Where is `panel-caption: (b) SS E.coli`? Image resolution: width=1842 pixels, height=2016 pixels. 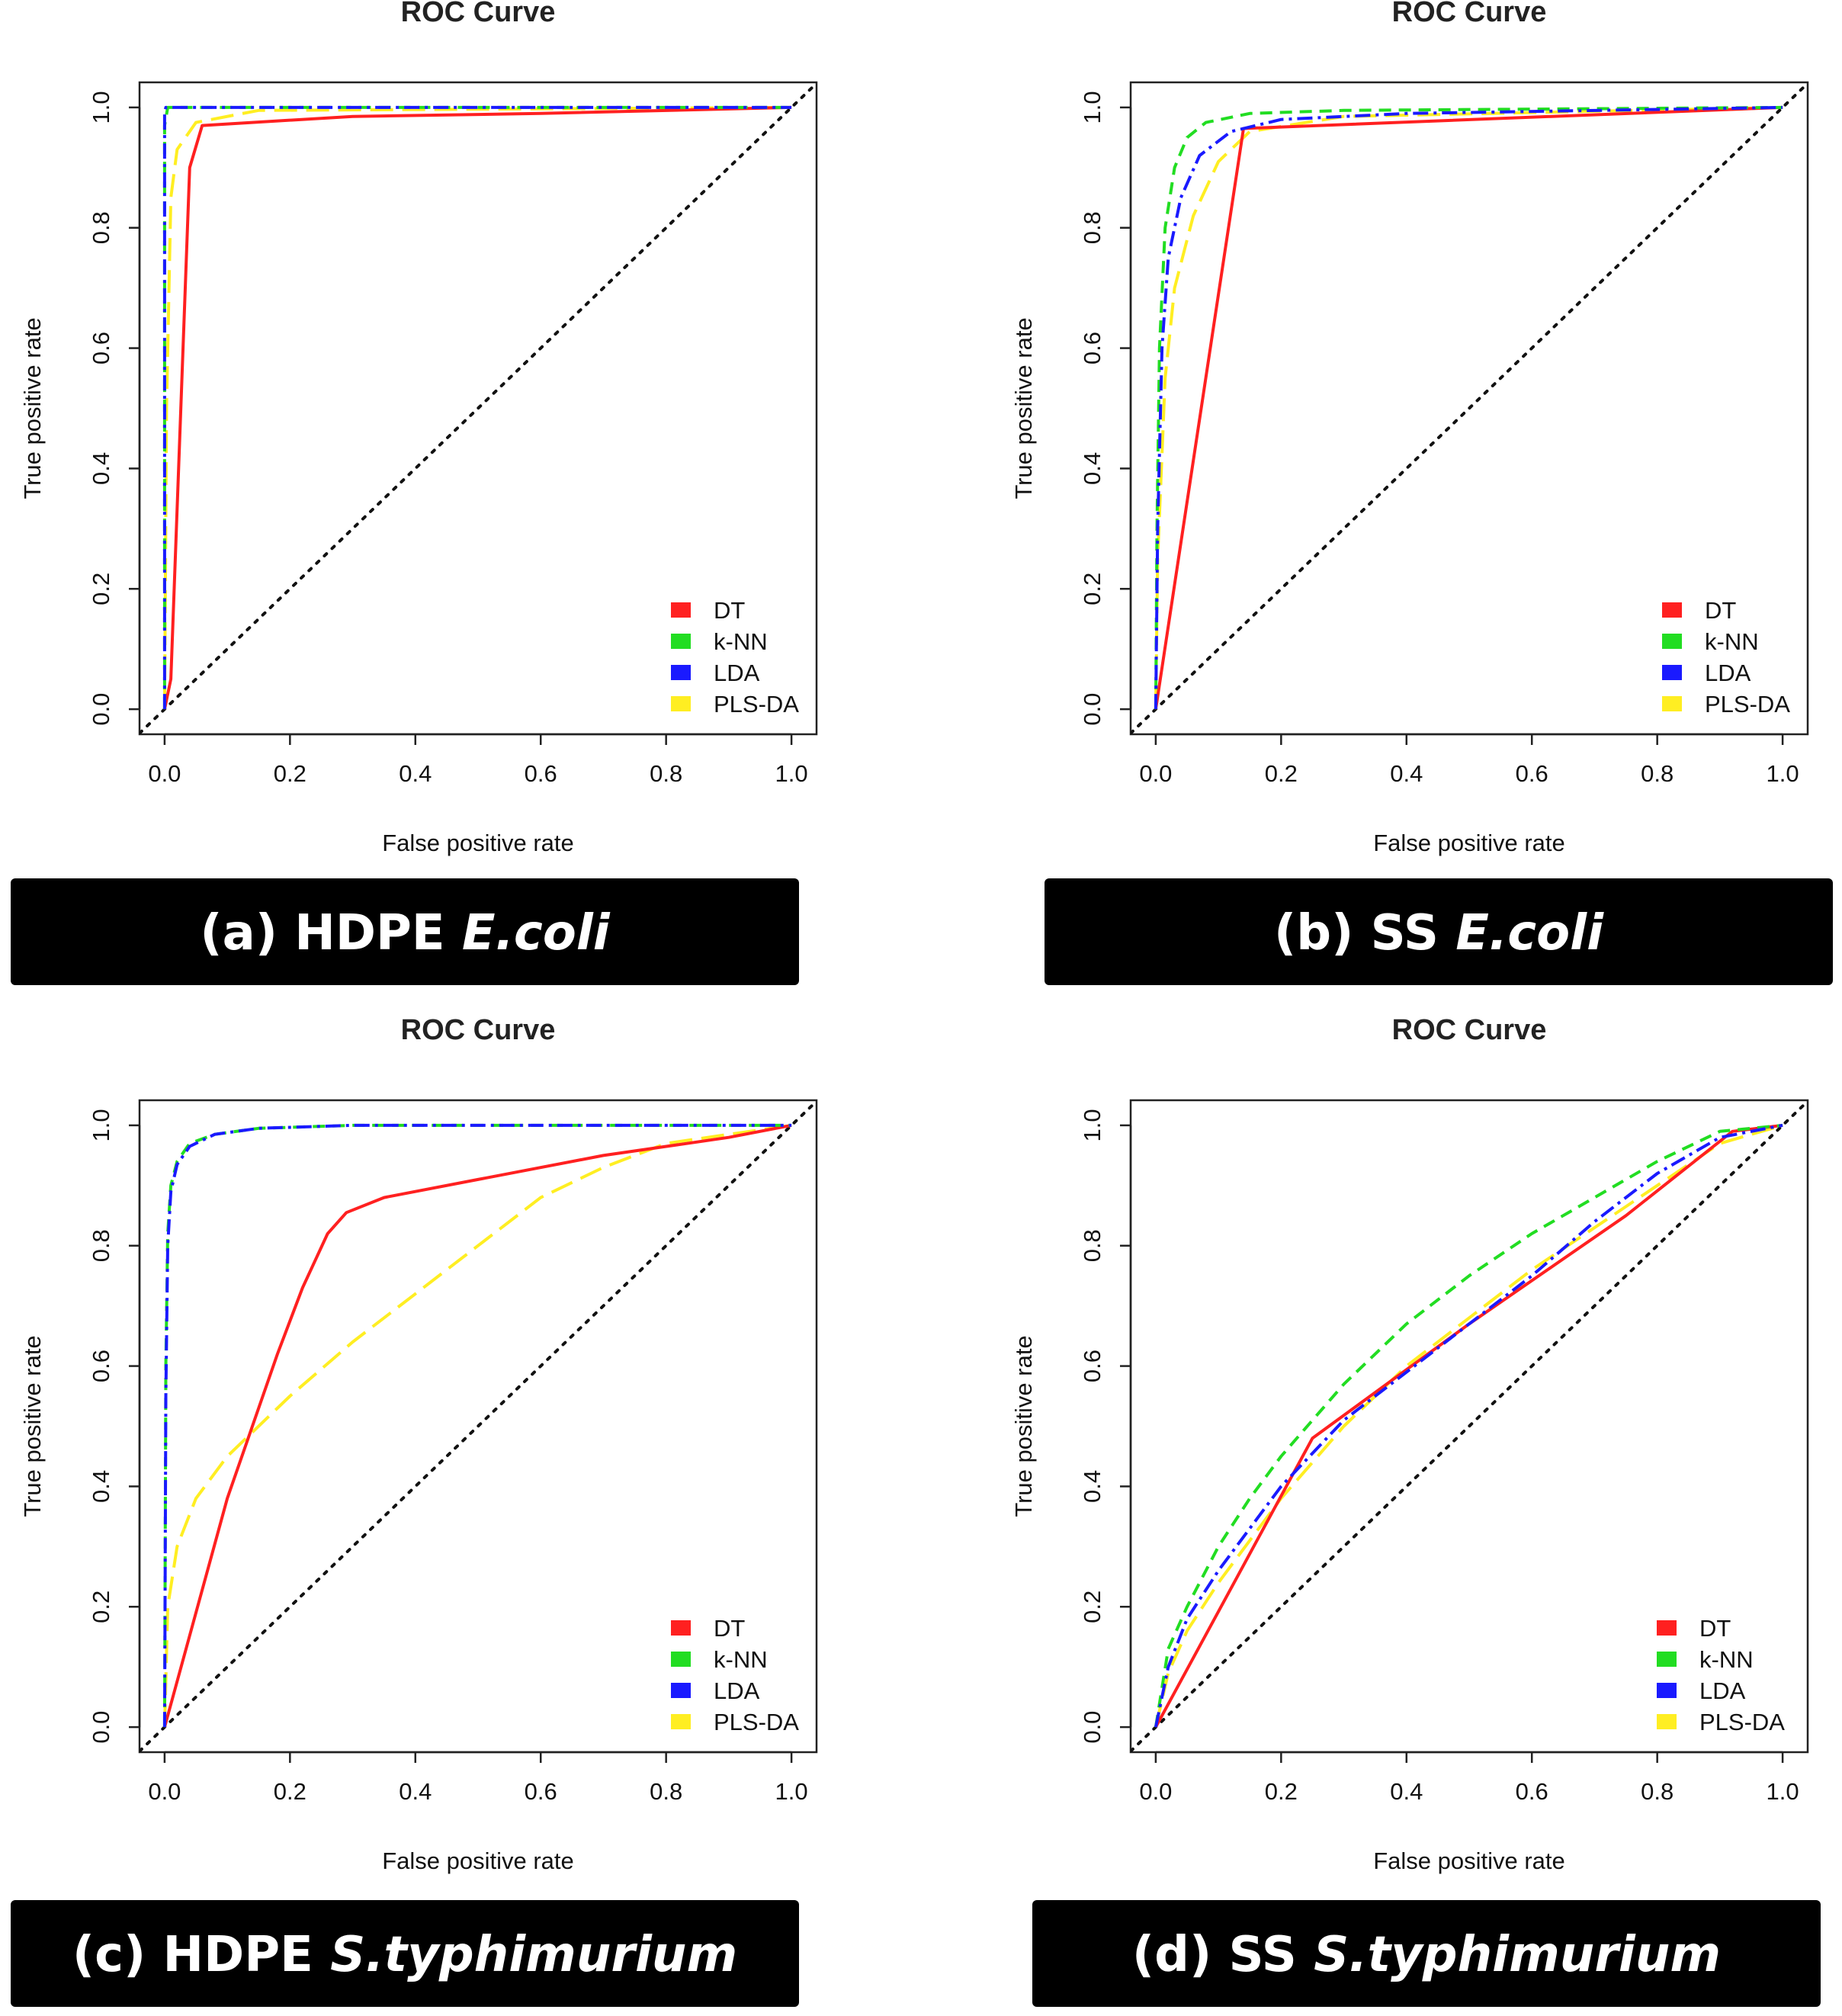
panel-caption: (b) SS E.coli is located at coordinates (1439, 933).